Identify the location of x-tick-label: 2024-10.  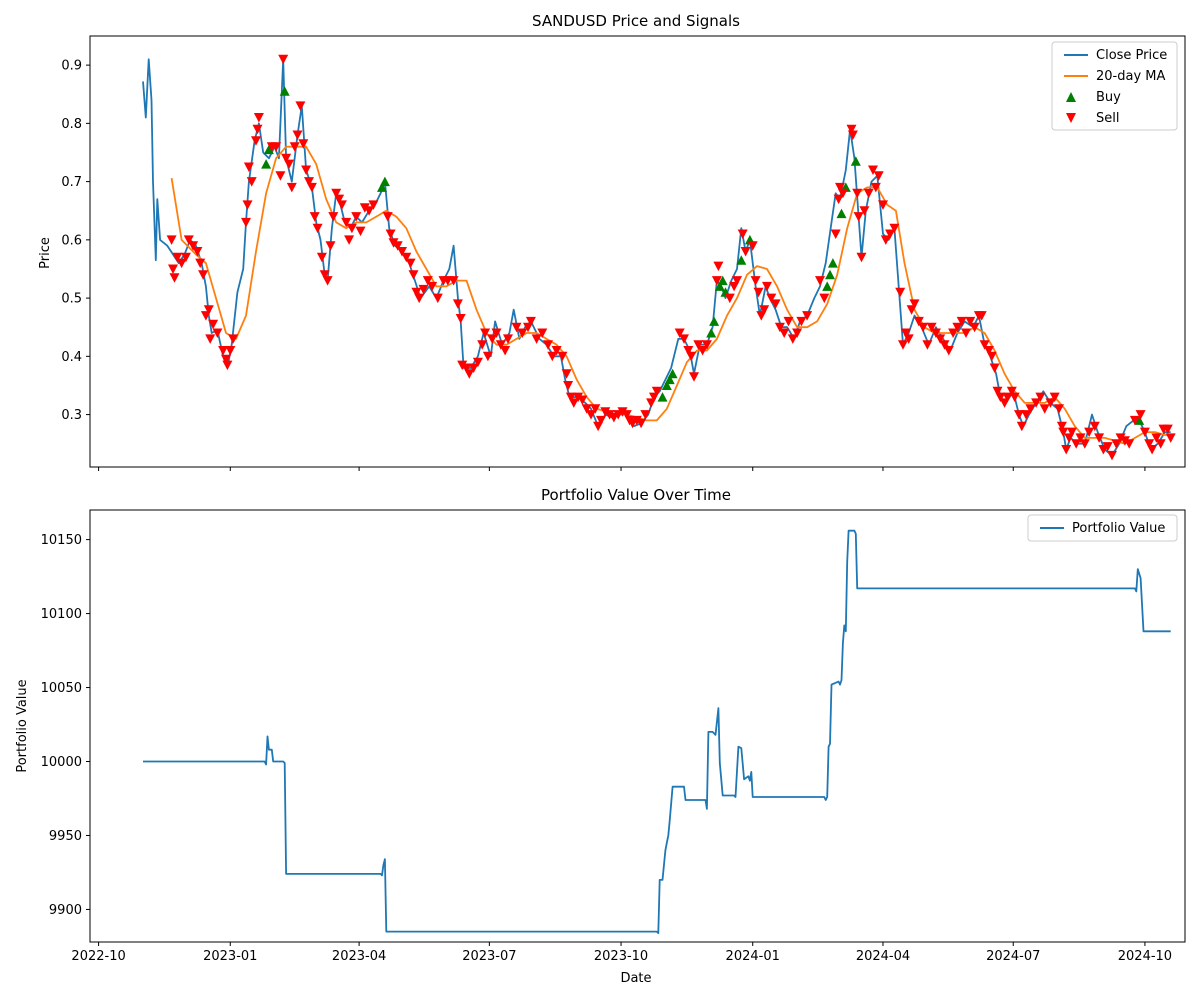
(1145, 956).